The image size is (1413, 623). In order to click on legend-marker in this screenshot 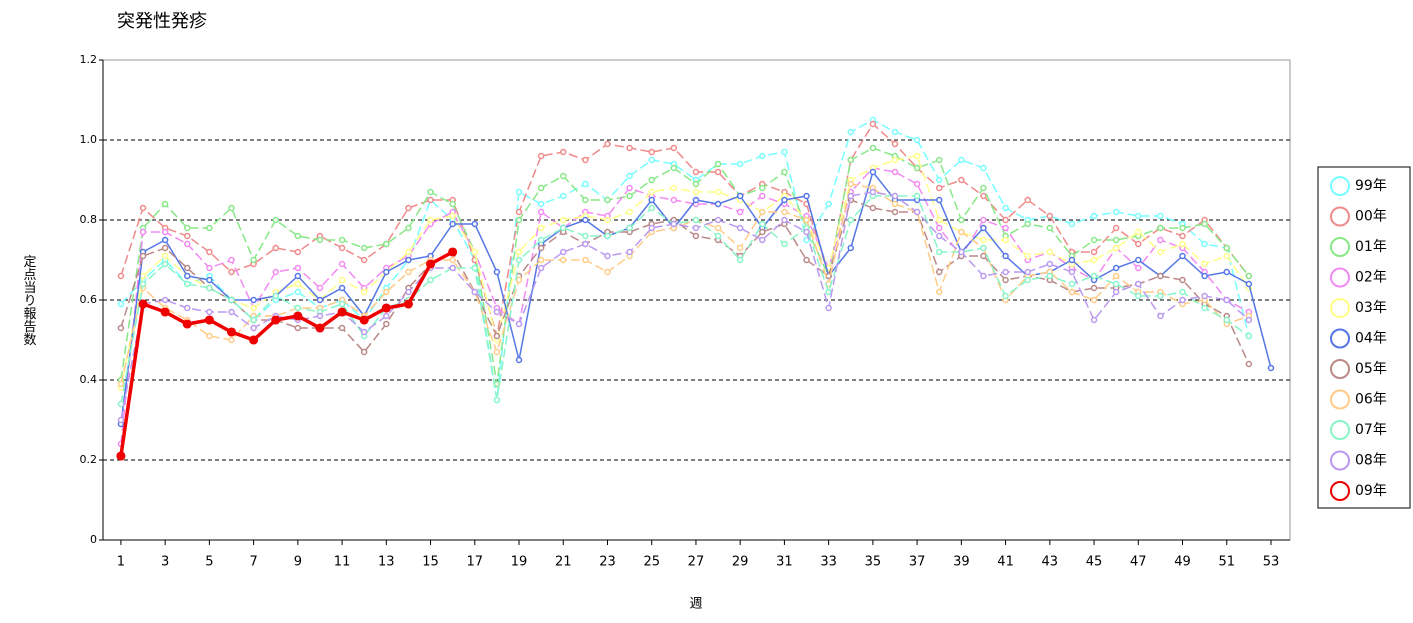, I will do `click(1340, 247)`.